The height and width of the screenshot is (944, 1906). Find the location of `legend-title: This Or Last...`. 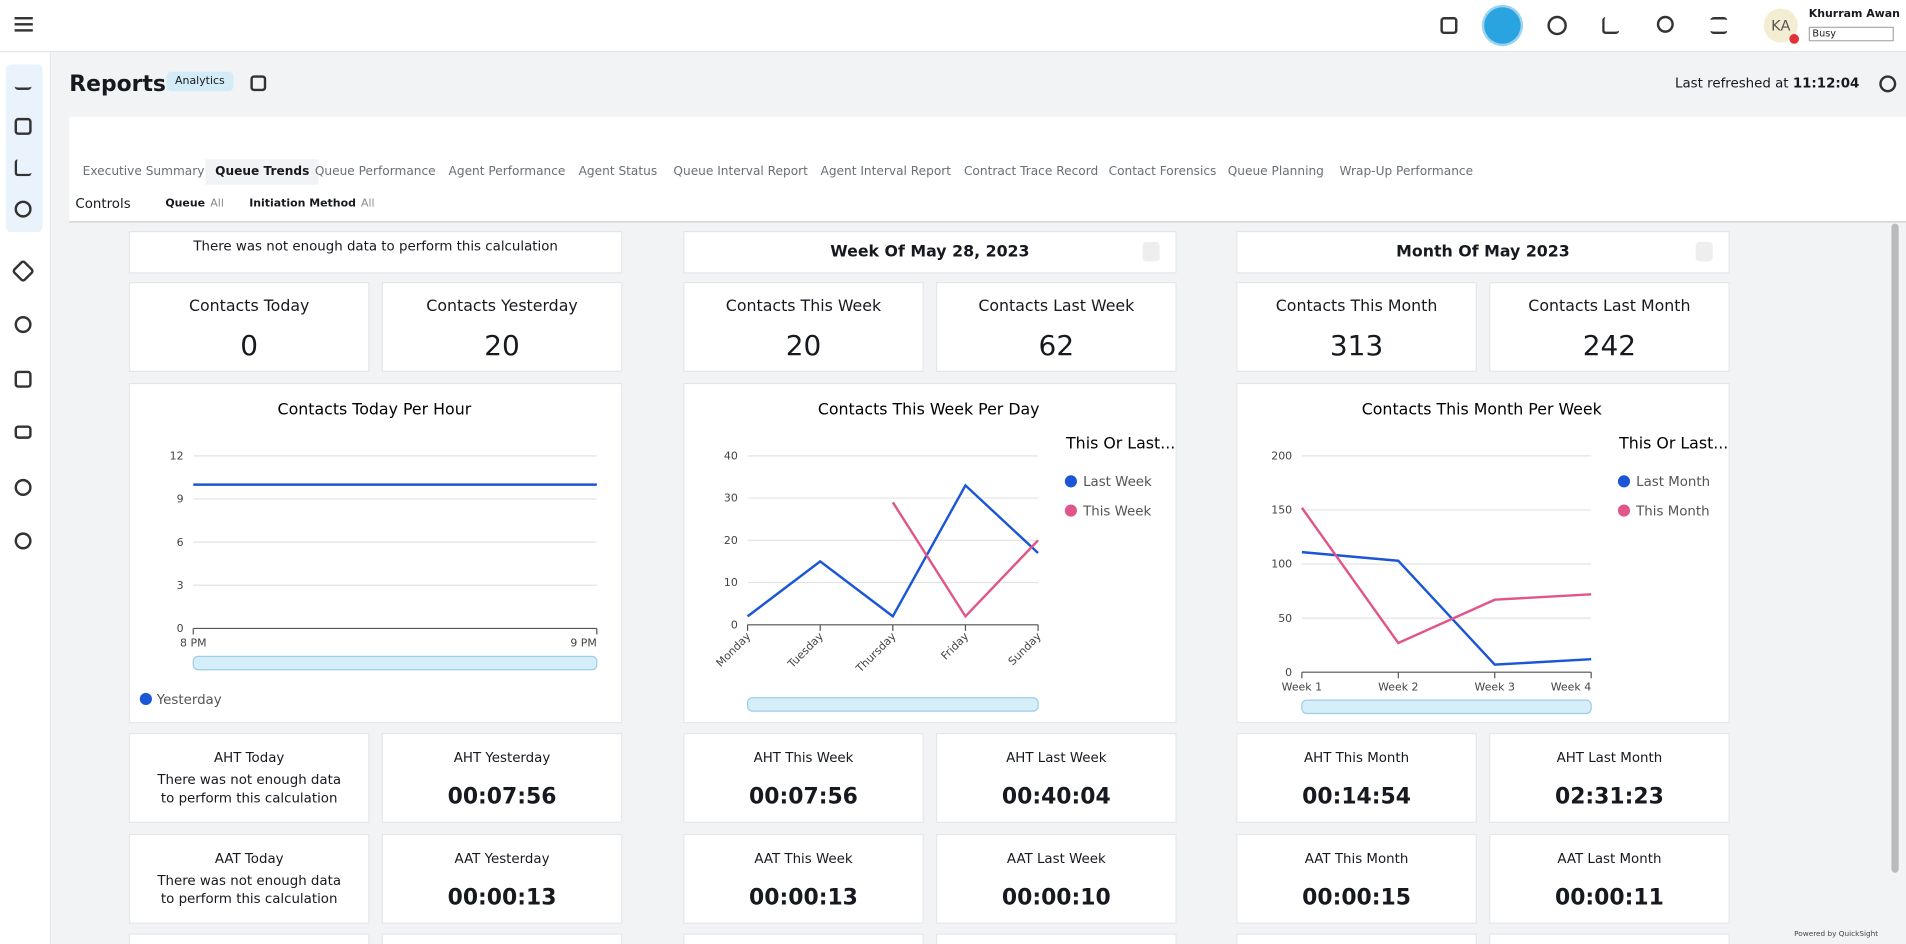

legend-title: This Or Last... is located at coordinates (1120, 443).